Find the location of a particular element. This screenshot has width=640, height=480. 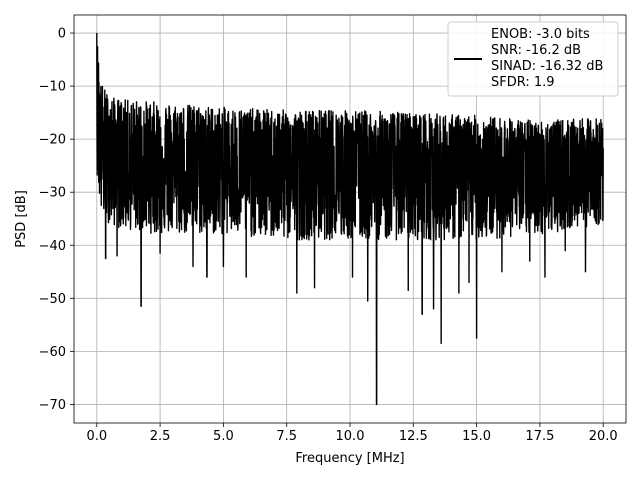

x-axis-label: Frequency [MHz] is located at coordinates (349, 458).